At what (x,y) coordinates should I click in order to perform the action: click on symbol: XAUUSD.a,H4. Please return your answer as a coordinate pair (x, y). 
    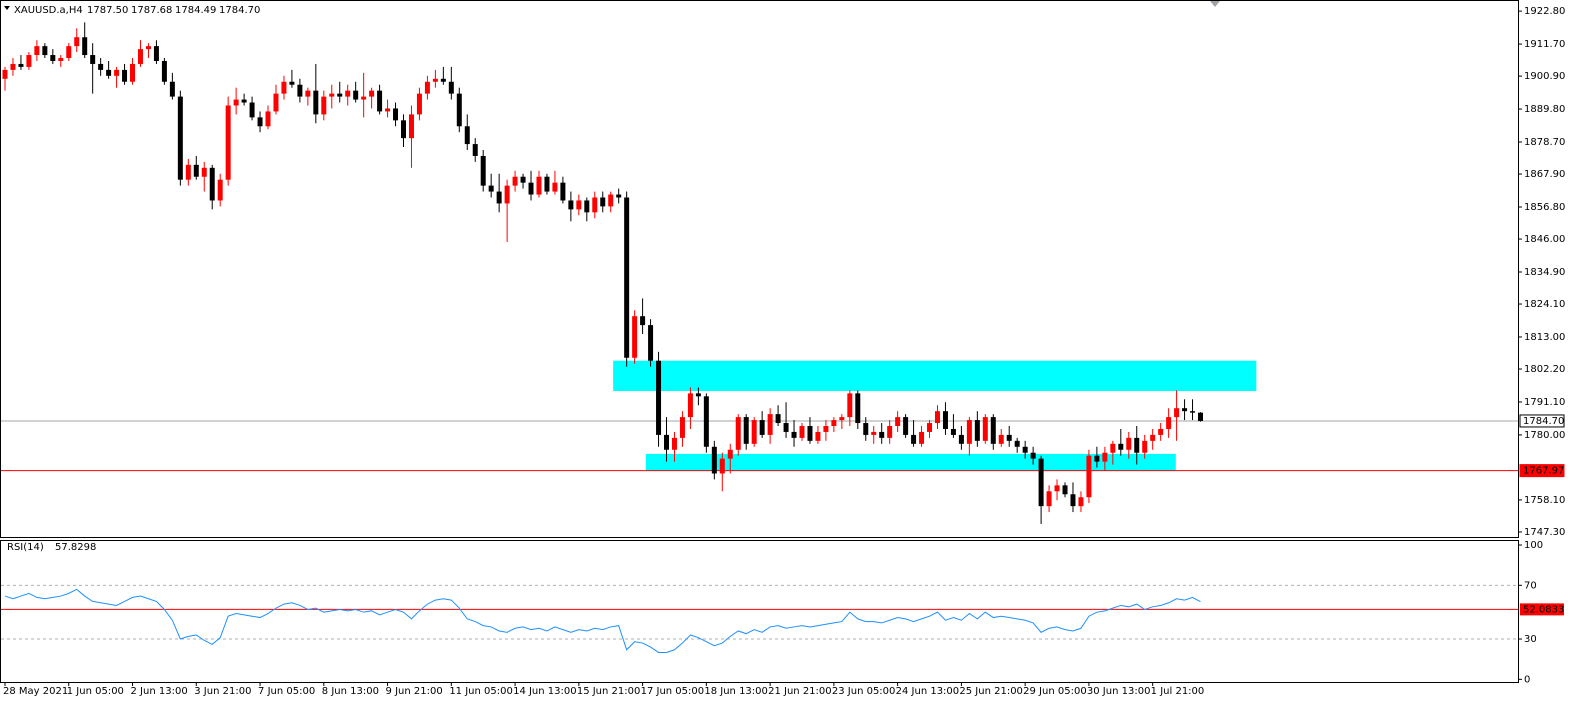
    Looking at the image, I should click on (48, 10).